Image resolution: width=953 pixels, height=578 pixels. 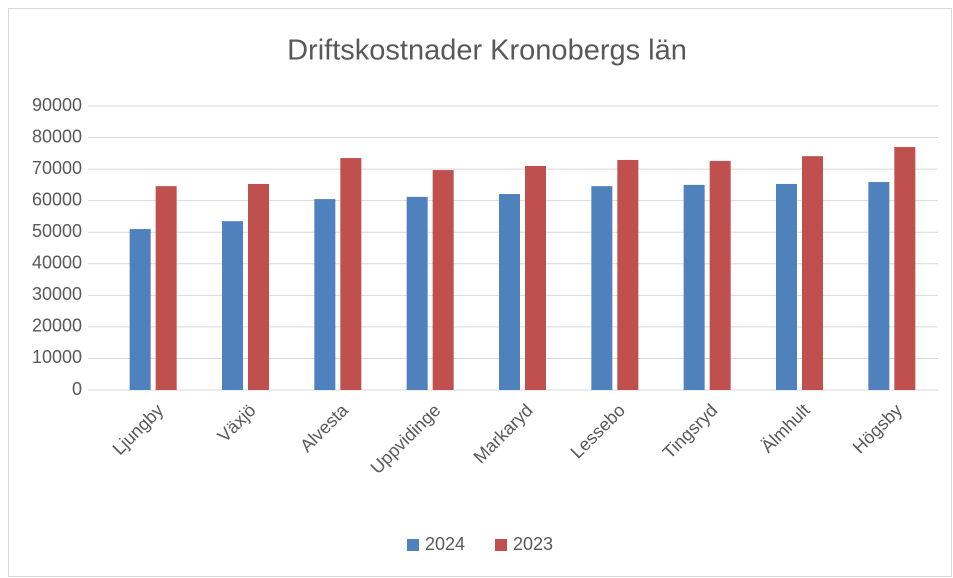 What do you see at coordinates (57, 357) in the screenshot?
I see `y-tick-label: 10000` at bounding box center [57, 357].